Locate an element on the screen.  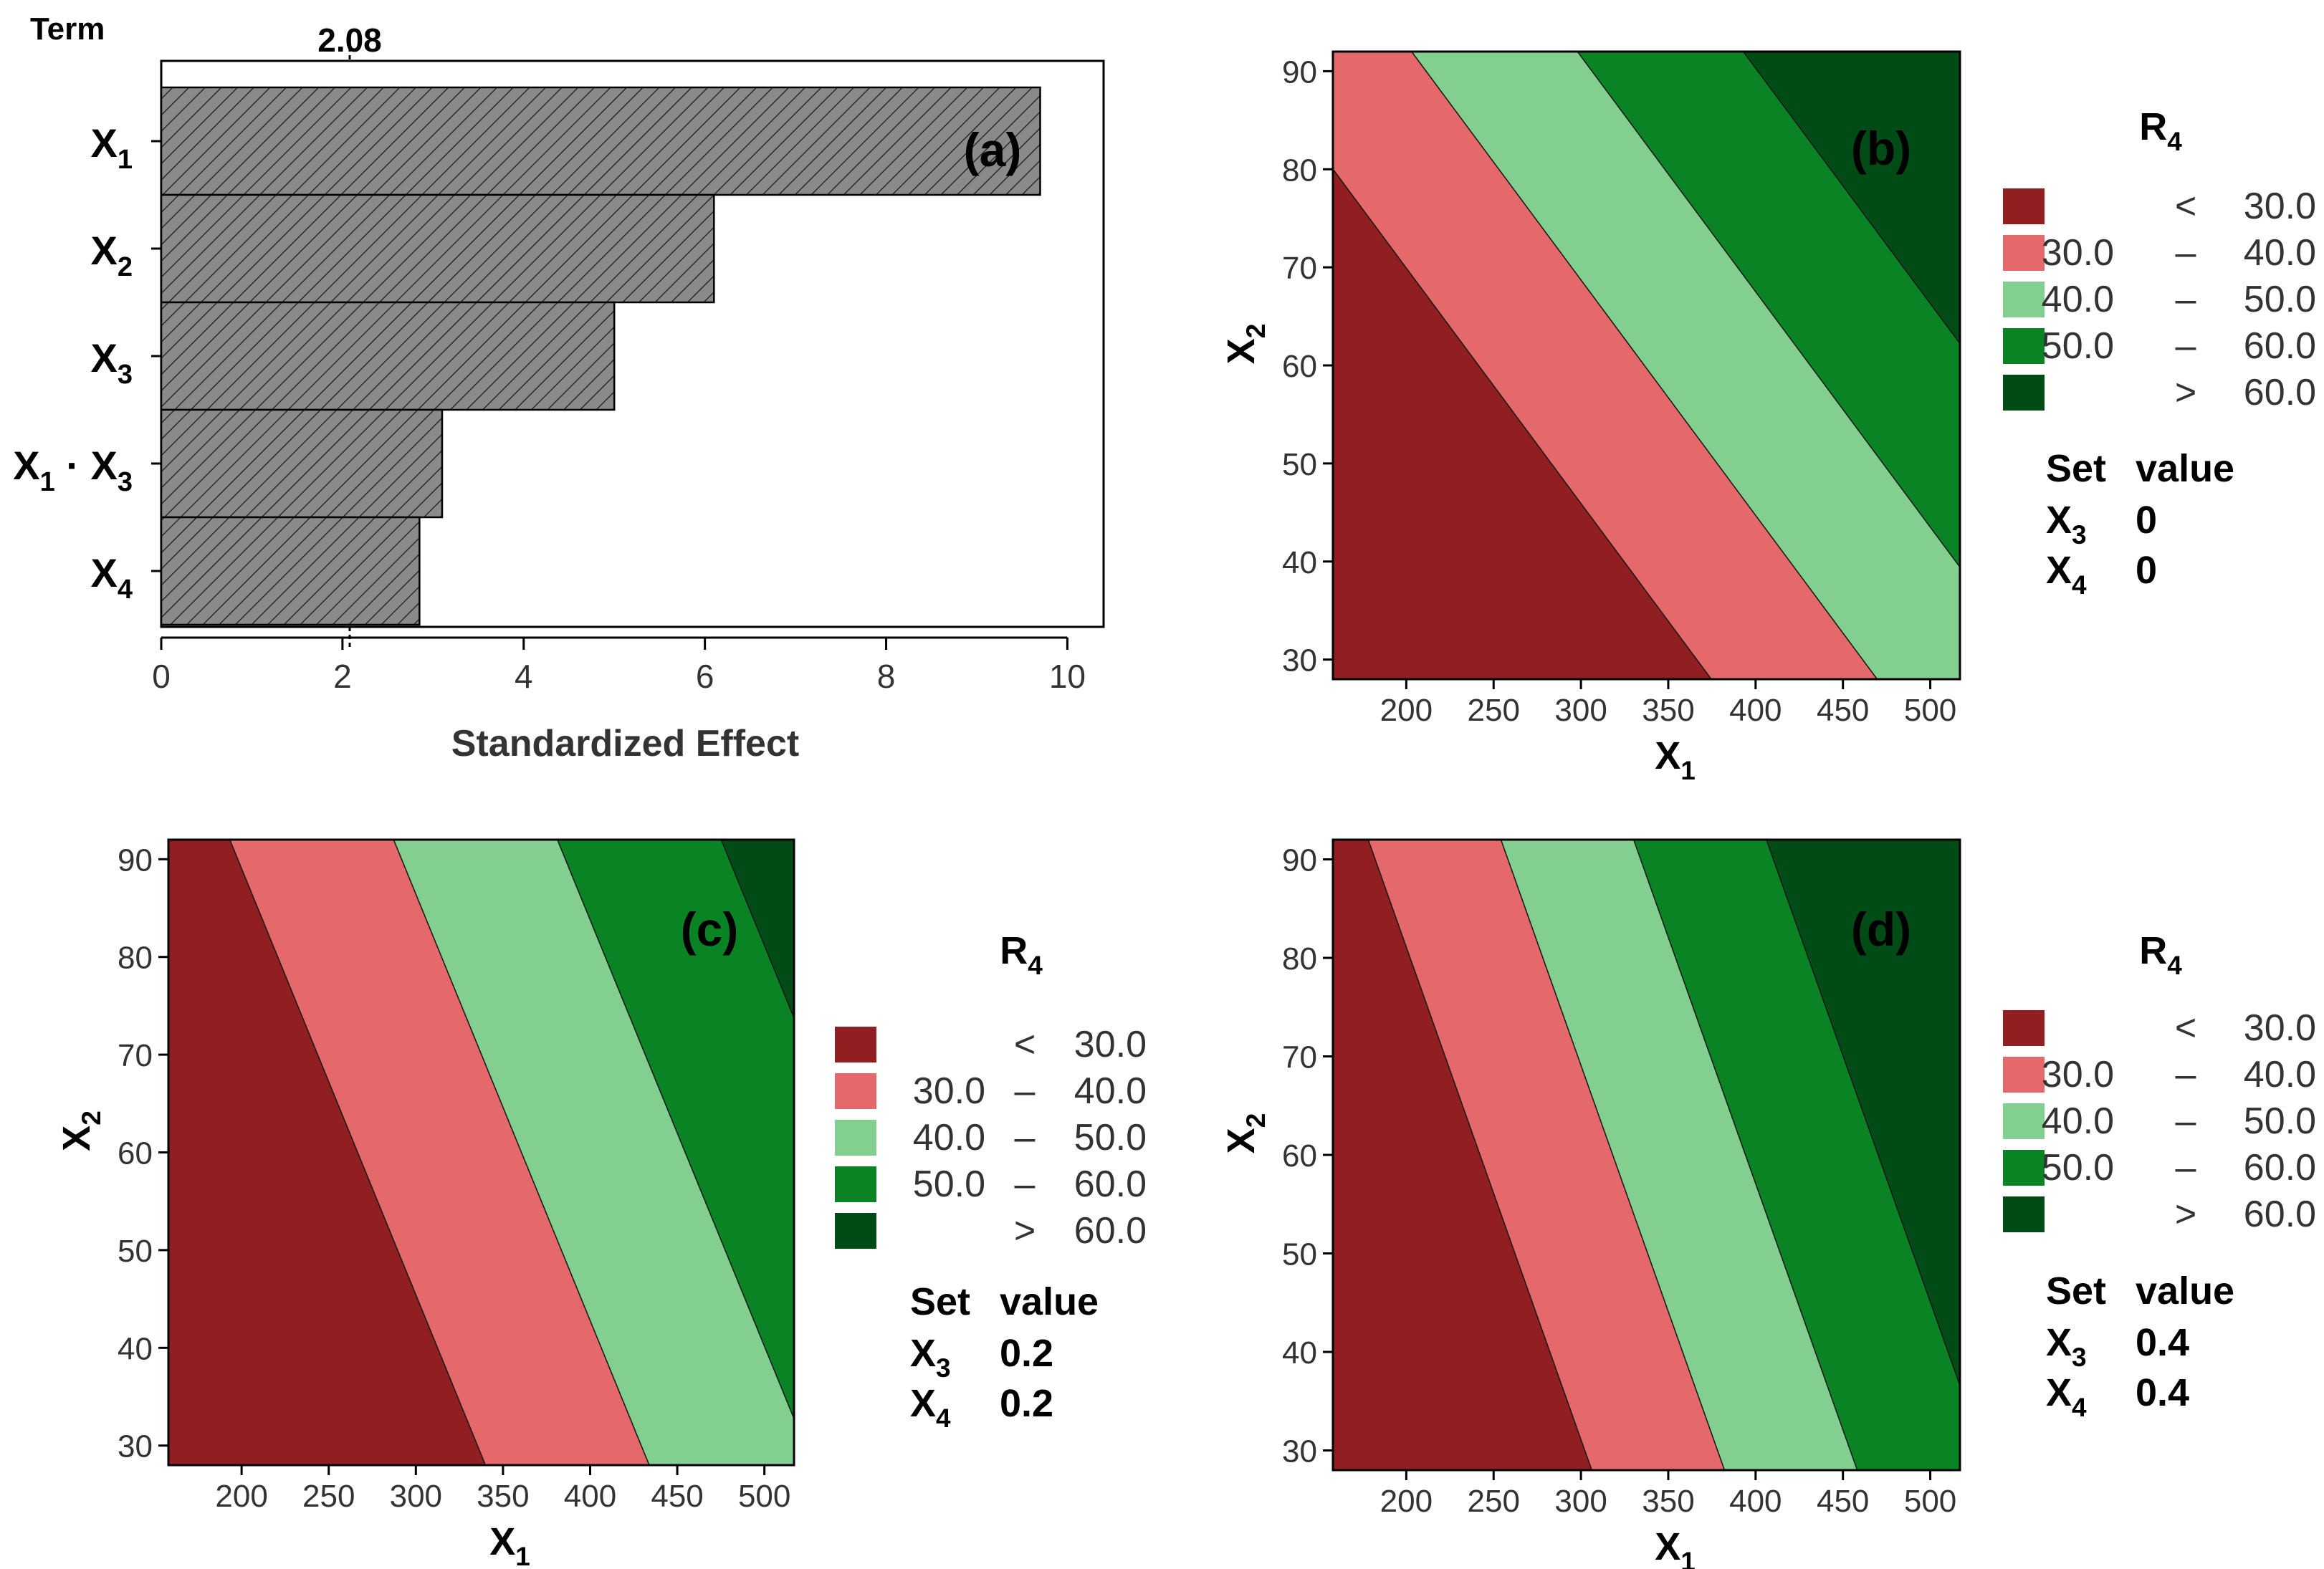
category-label: X1 is located at coordinates (112, 147).